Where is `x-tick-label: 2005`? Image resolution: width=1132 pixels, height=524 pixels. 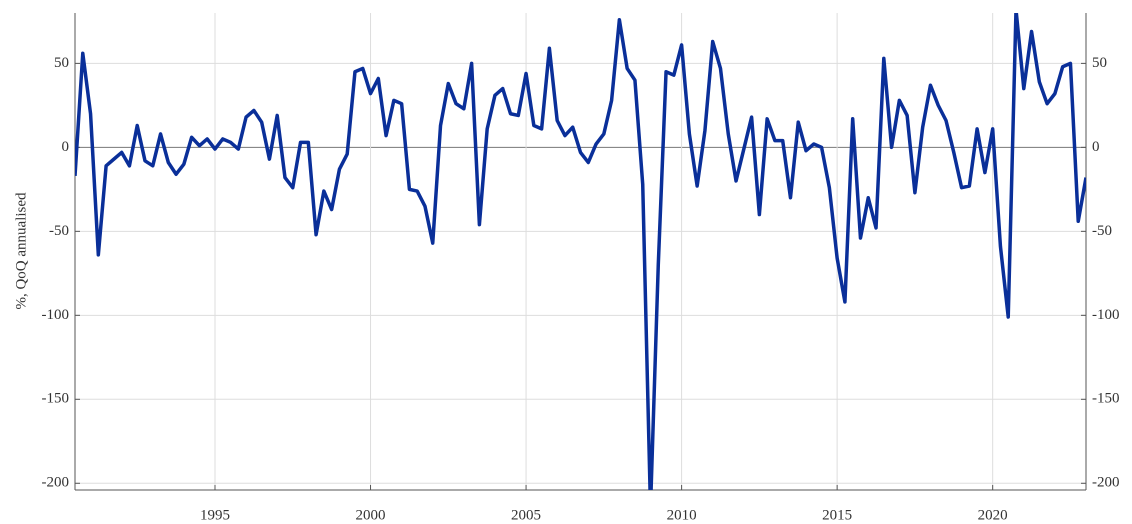 x-tick-label: 2005 is located at coordinates (526, 515).